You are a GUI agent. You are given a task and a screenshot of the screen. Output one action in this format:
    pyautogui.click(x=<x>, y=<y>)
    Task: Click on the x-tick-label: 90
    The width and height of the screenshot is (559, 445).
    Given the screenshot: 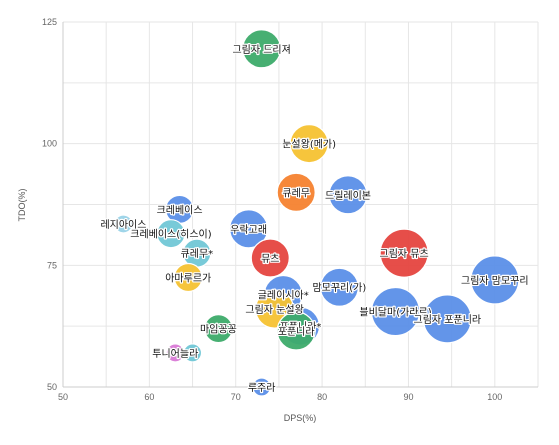 What is the action you would take?
    pyautogui.click(x=408, y=397)
    